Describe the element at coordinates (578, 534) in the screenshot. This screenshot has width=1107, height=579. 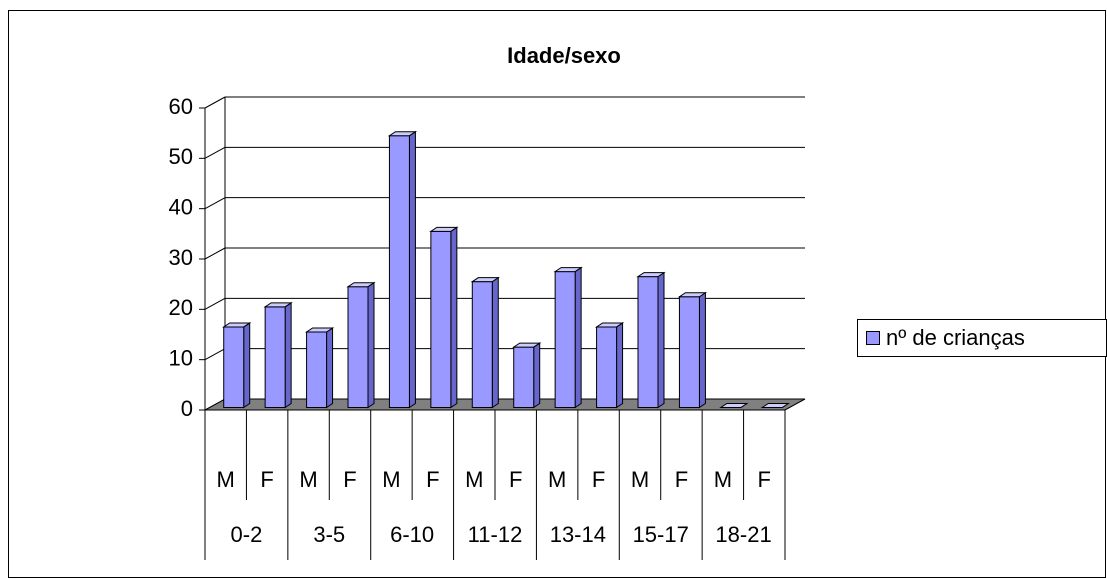
I see `group-label: 13-14` at that location.